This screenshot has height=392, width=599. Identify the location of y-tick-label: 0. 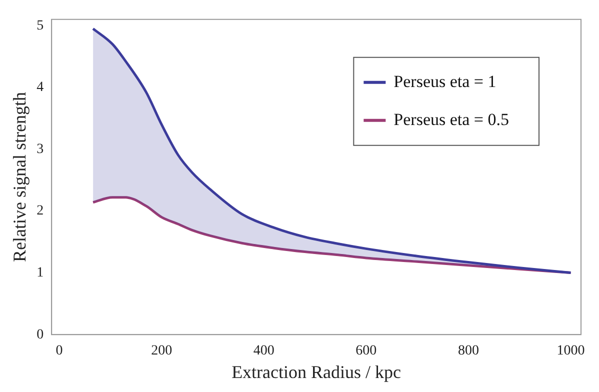
(40, 334).